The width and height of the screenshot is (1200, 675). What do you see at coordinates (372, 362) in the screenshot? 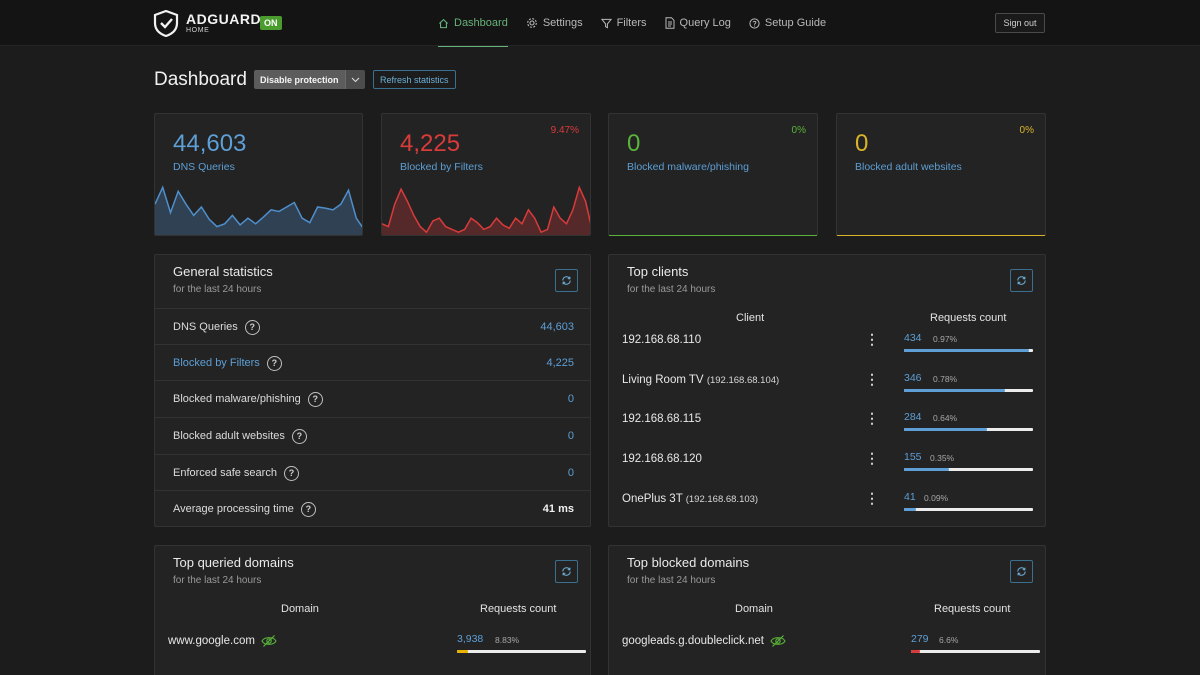
I see `stat-row-blocked-filters: Blocked by Filters ? 4,225` at bounding box center [372, 362].